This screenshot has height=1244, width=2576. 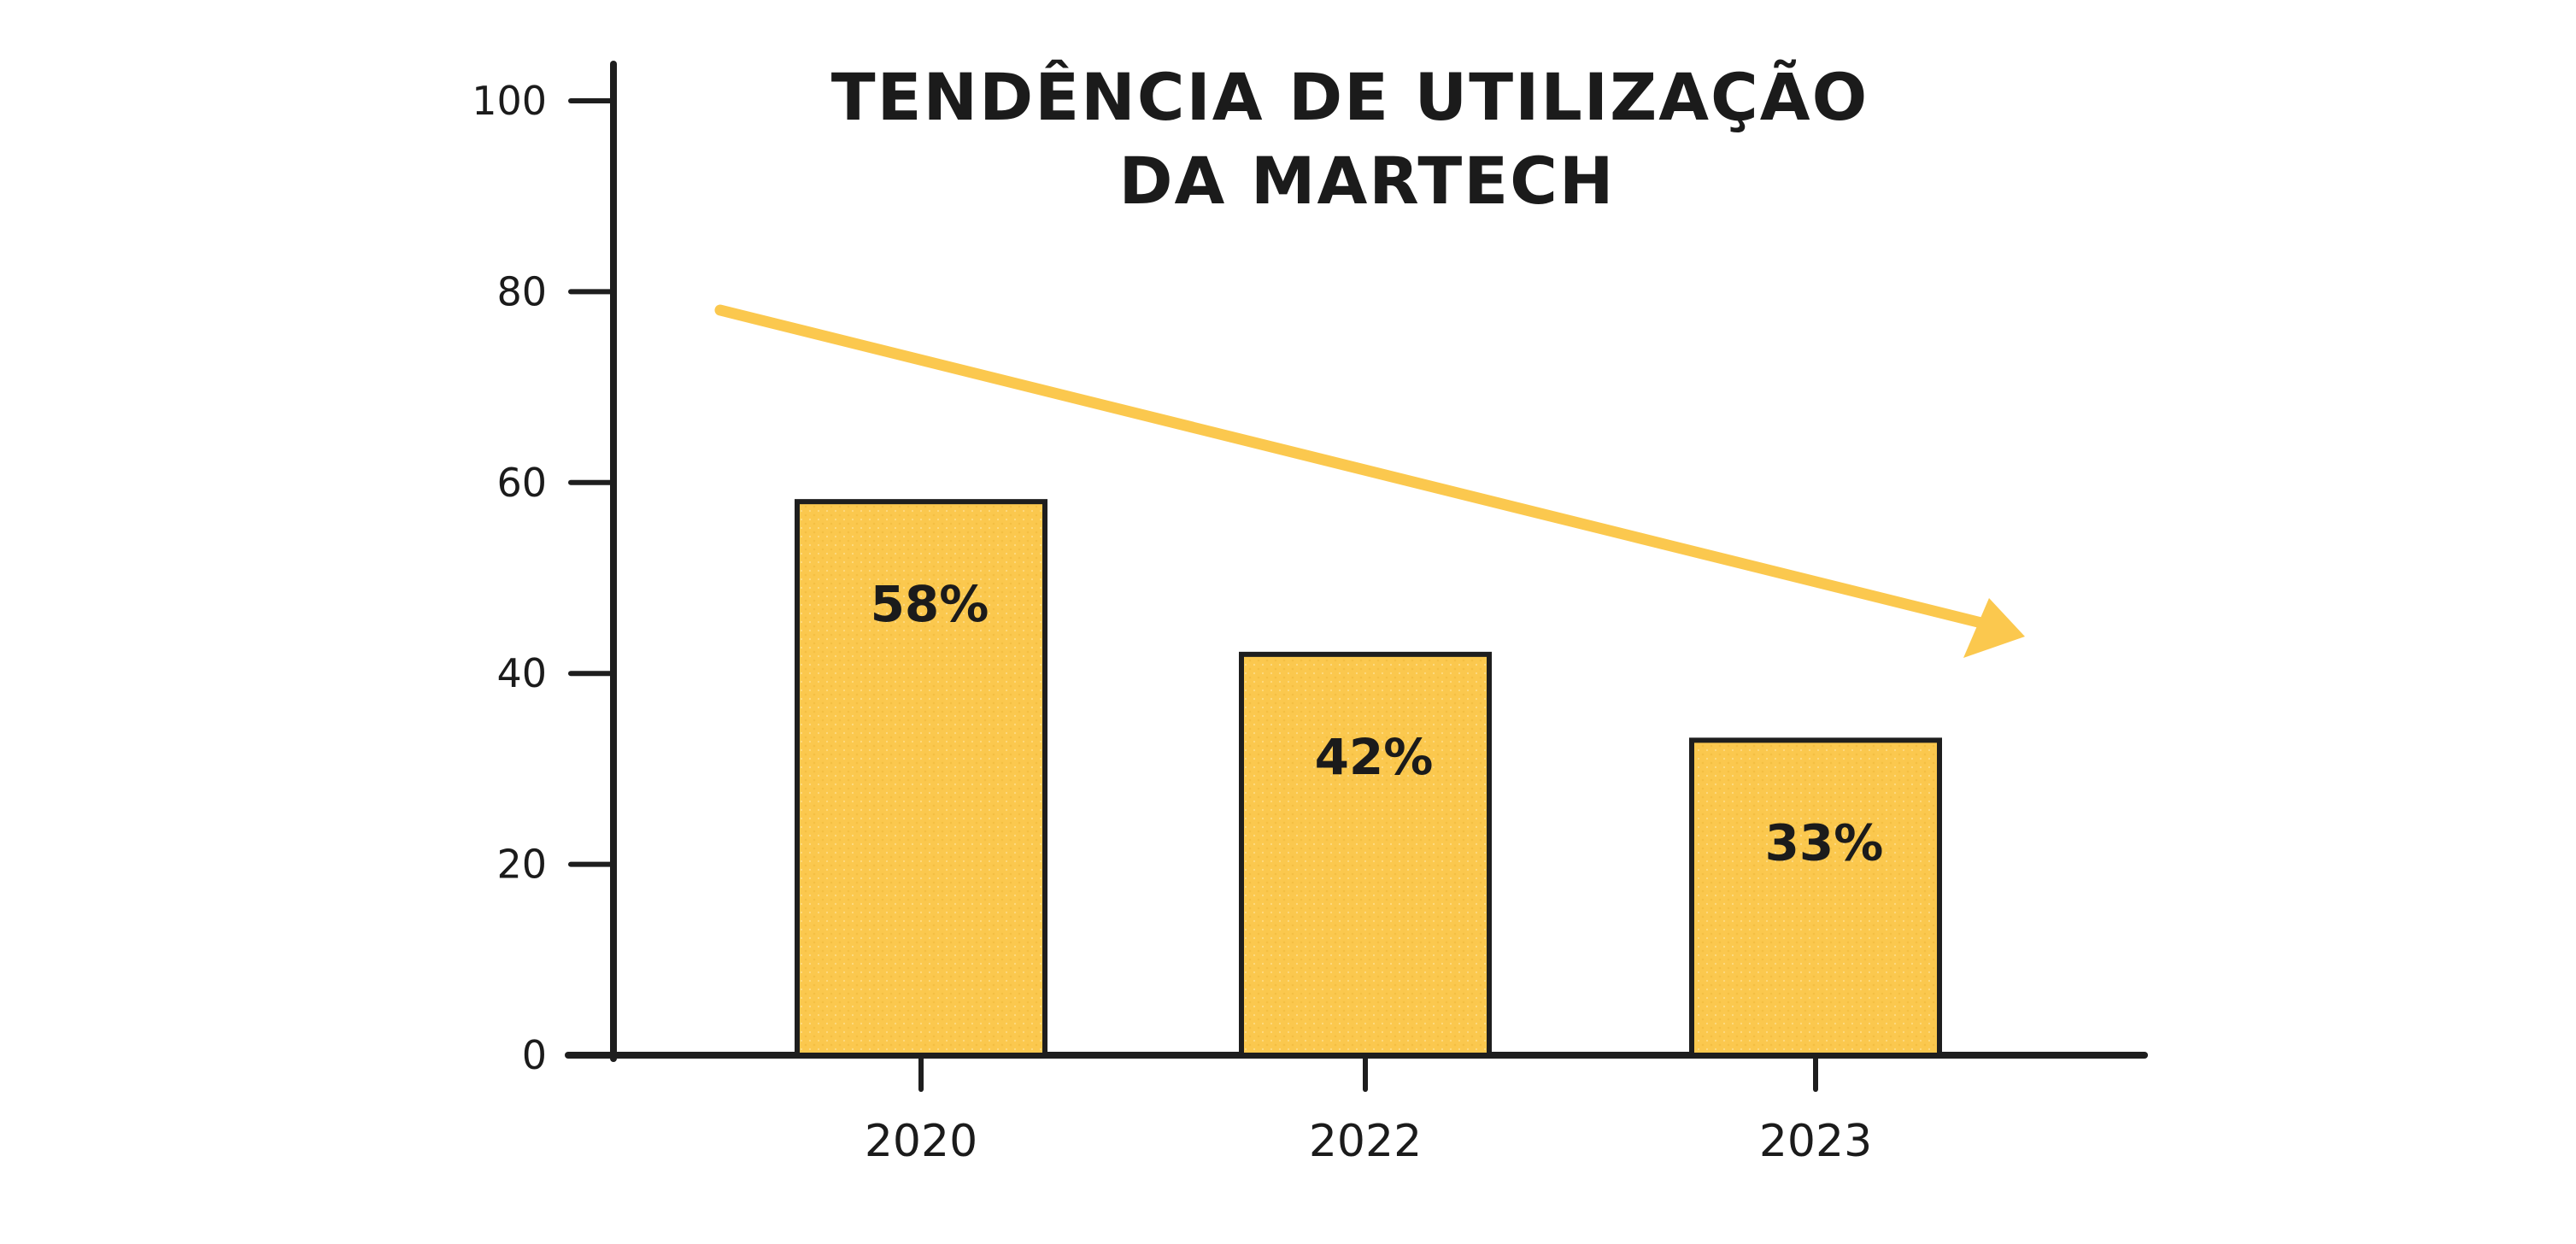 What do you see at coordinates (1350, 97) in the screenshot?
I see `chart-title-line-1: TENDÊNCIA DE UTILIZAÇÃO` at bounding box center [1350, 97].